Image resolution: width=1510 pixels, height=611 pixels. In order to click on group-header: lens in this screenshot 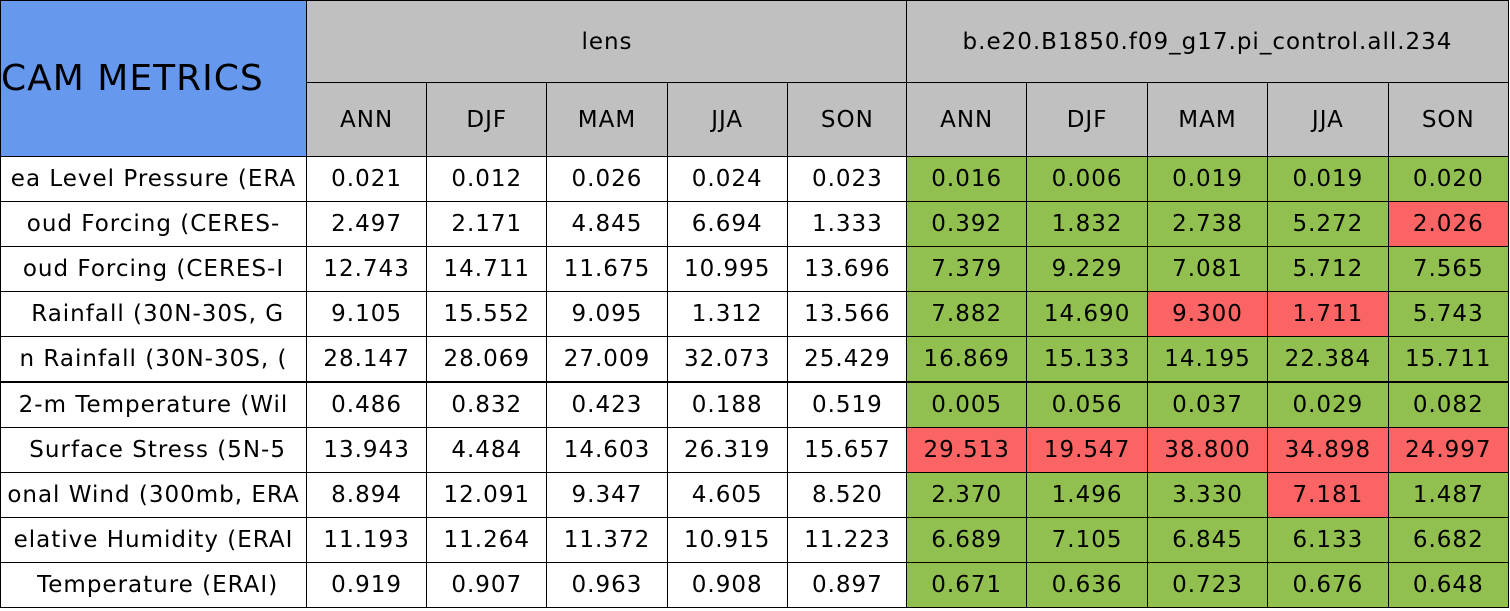, I will do `click(607, 41)`.